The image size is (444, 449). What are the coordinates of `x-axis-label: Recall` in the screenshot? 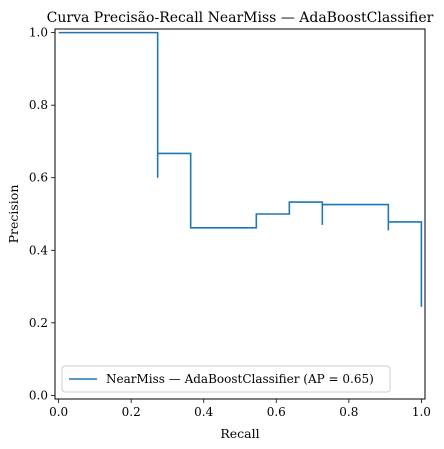 It's located at (239, 433).